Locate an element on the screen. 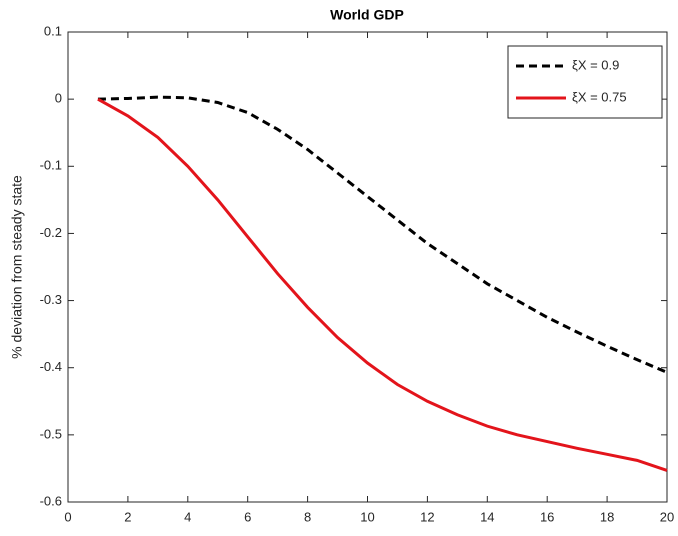 Image resolution: width=678 pixels, height=536 pixels. y-tick-label: -0.5 is located at coordinates (51, 433).